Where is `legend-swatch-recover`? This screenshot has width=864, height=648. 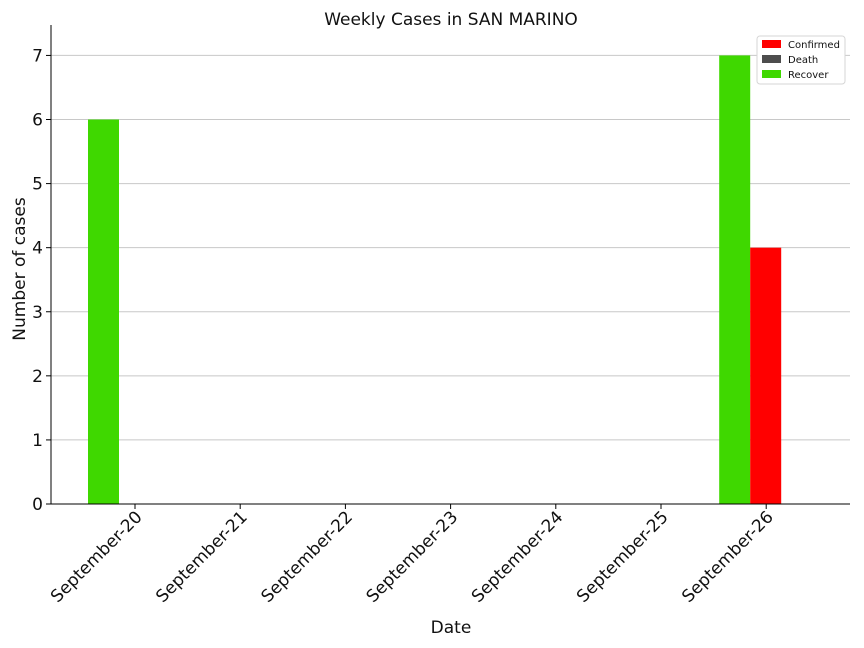 legend-swatch-recover is located at coordinates (771, 74).